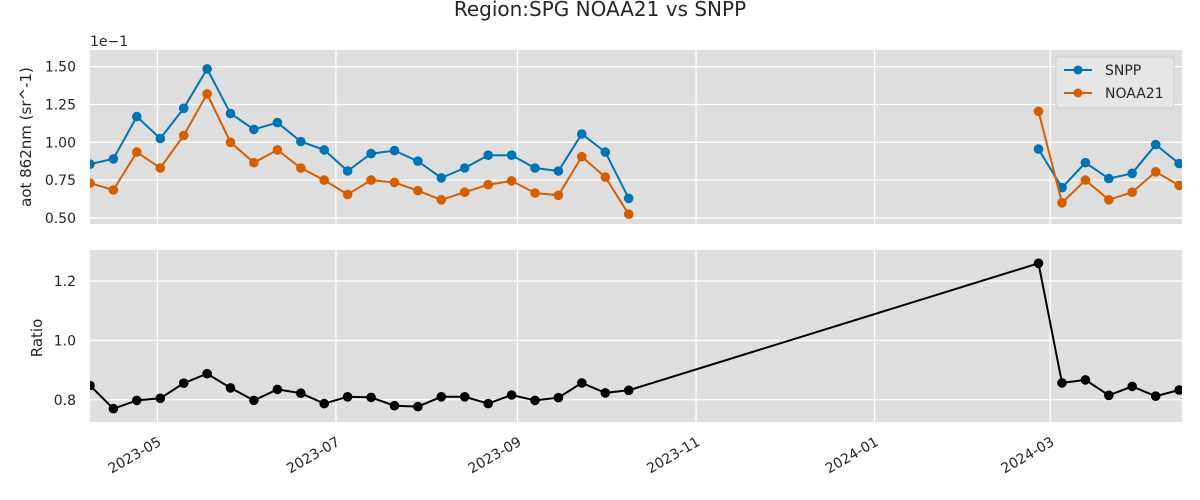 This screenshot has width=1200, height=500. Describe the element at coordinates (1115, 82) in the screenshot. I see `legend: SNPP NOAA21` at that location.